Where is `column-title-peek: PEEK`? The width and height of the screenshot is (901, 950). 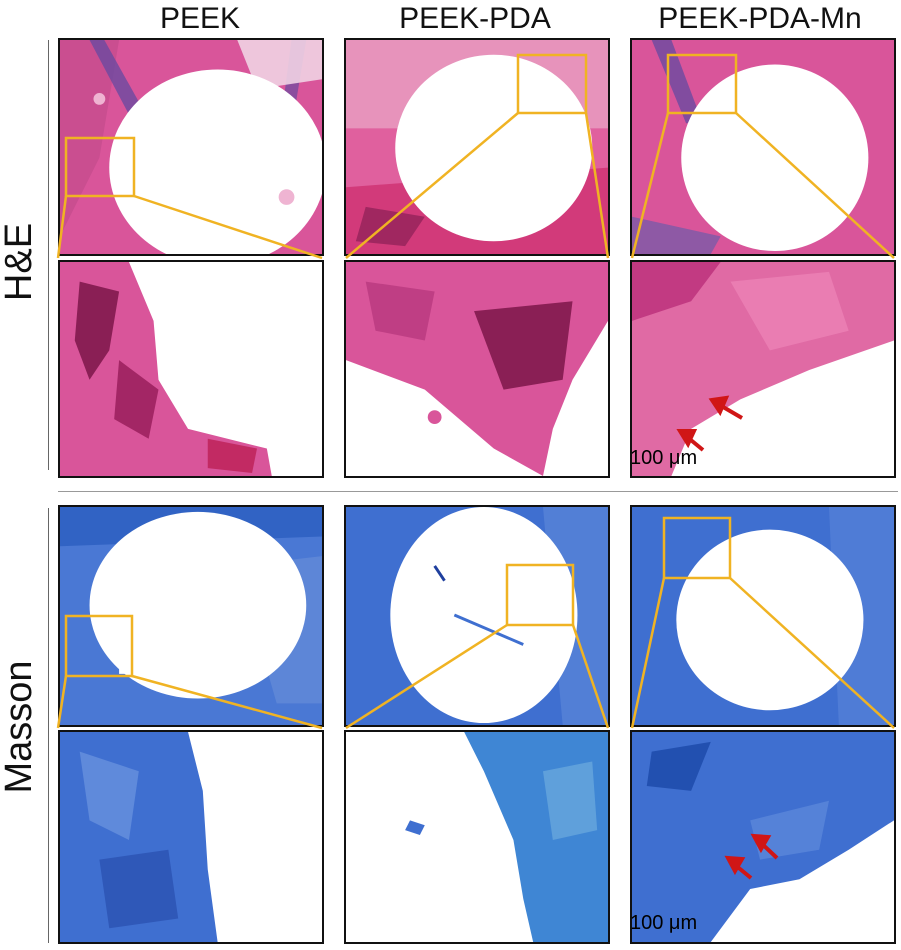
column-title-peek: PEEK is located at coordinates (200, 18).